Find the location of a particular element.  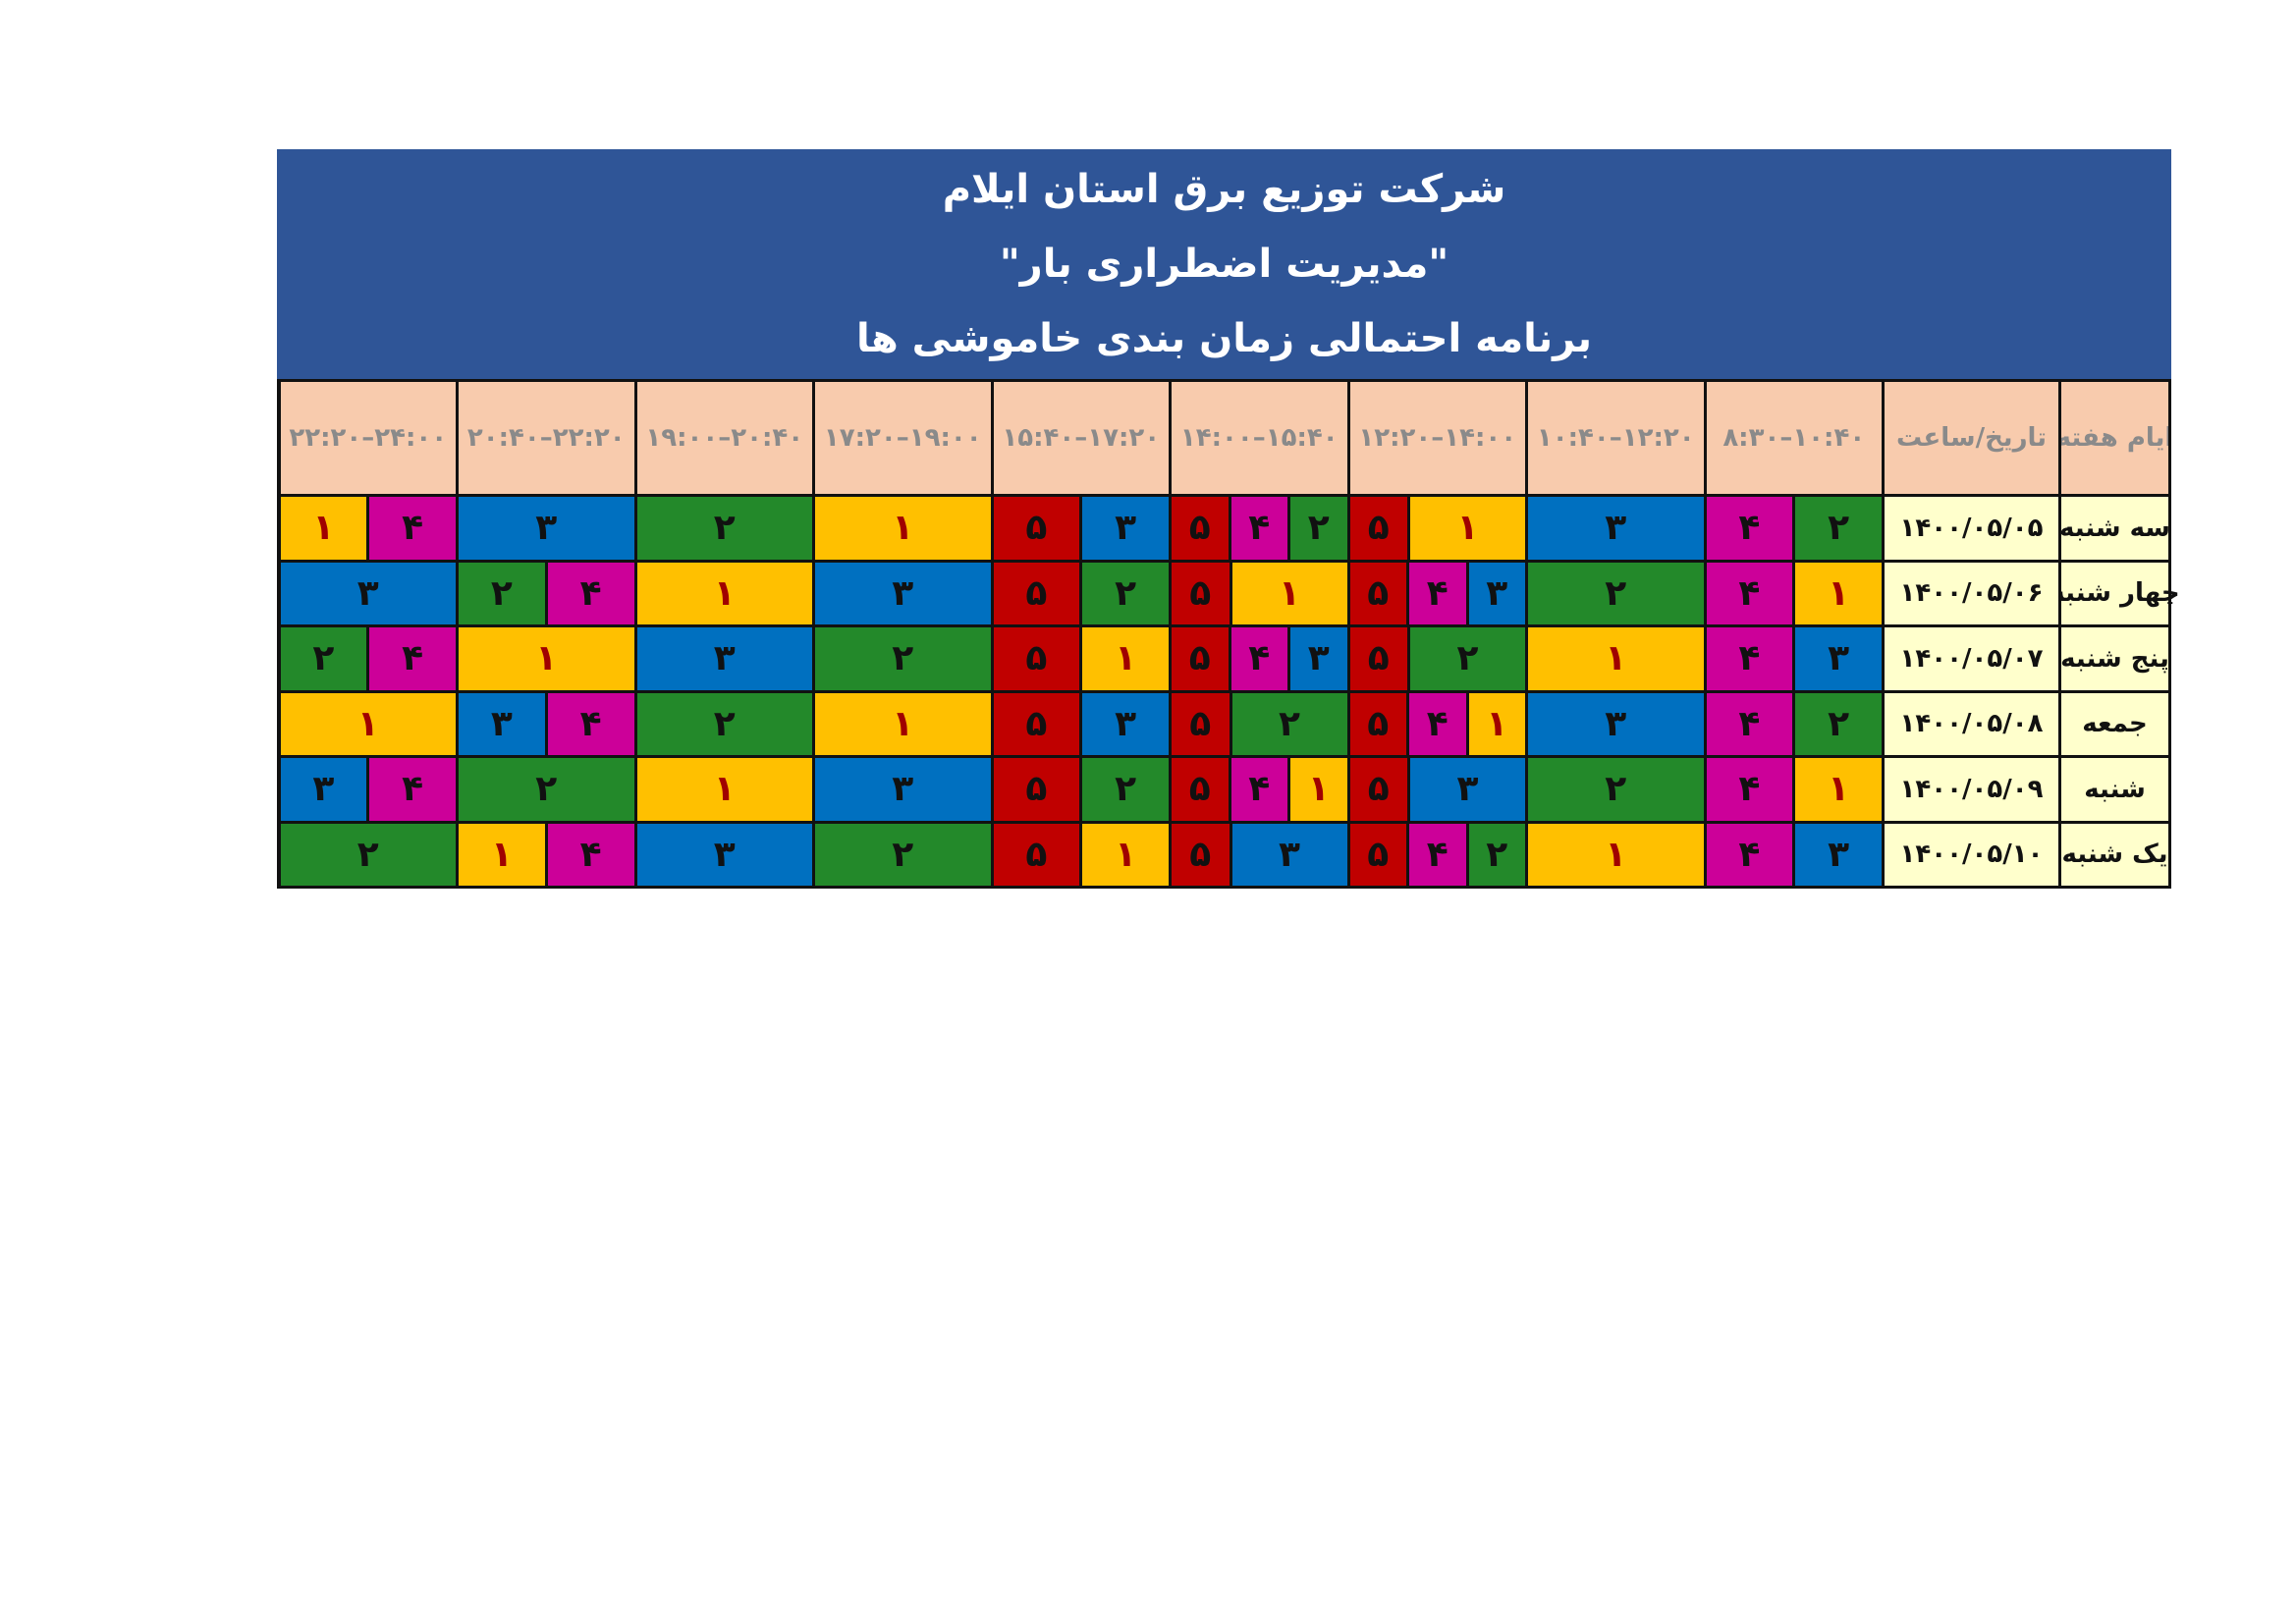

header-slot-text: ۲۲:۲۰–۲۴:۰۰ is located at coordinates (368, 438).